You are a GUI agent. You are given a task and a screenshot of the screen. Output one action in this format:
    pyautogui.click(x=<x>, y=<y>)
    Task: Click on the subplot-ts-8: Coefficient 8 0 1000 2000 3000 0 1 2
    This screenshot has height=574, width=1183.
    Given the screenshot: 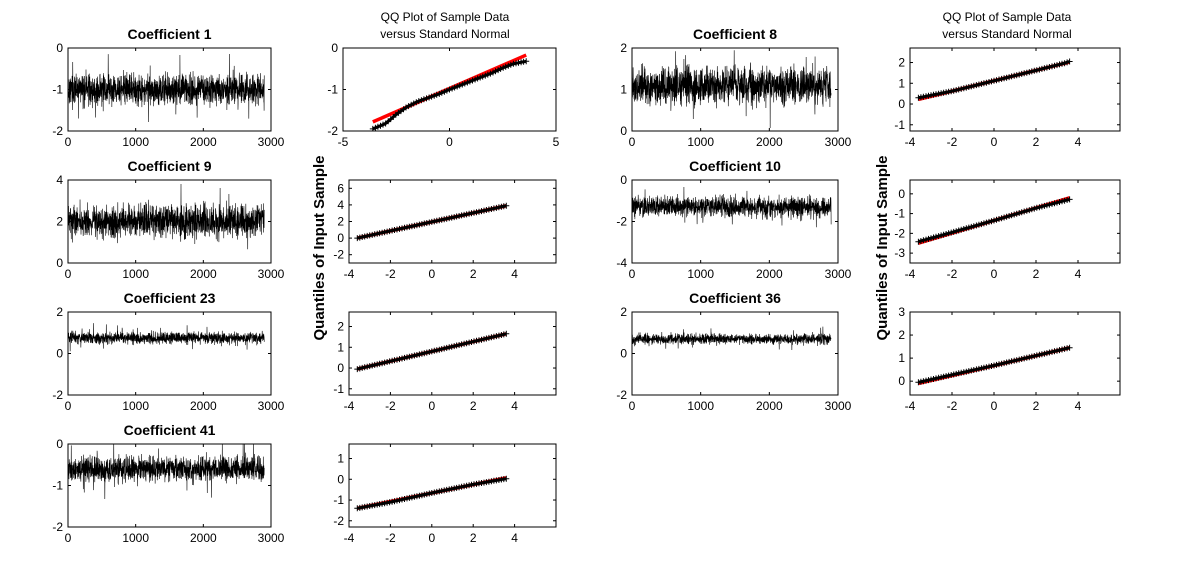 What is the action you would take?
    pyautogui.click(x=735, y=87)
    